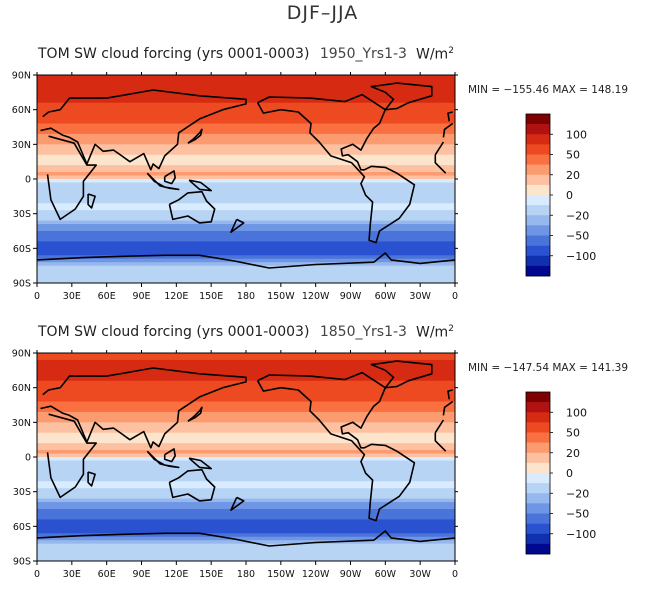  I want to click on min-max-label: MIN = −147.54 MAX = 141.39, so click(548, 368).